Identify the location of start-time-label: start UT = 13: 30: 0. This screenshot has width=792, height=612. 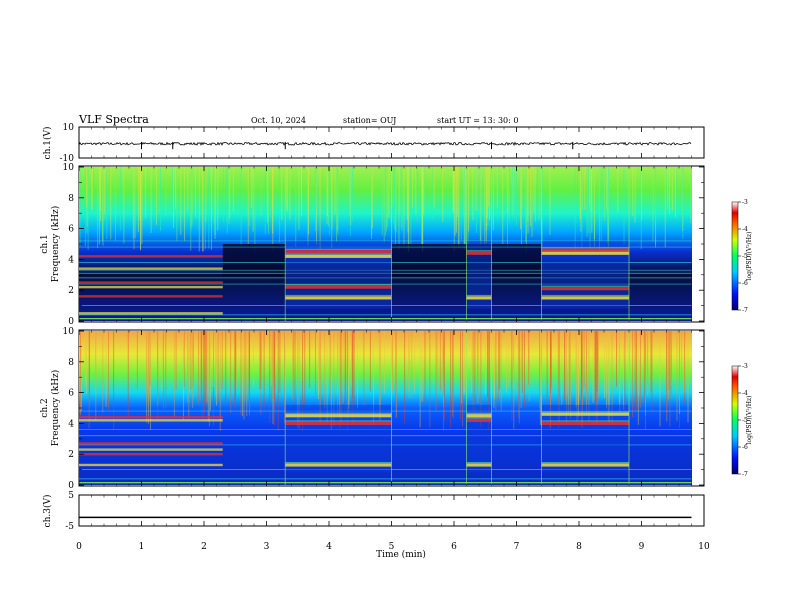
(477, 120).